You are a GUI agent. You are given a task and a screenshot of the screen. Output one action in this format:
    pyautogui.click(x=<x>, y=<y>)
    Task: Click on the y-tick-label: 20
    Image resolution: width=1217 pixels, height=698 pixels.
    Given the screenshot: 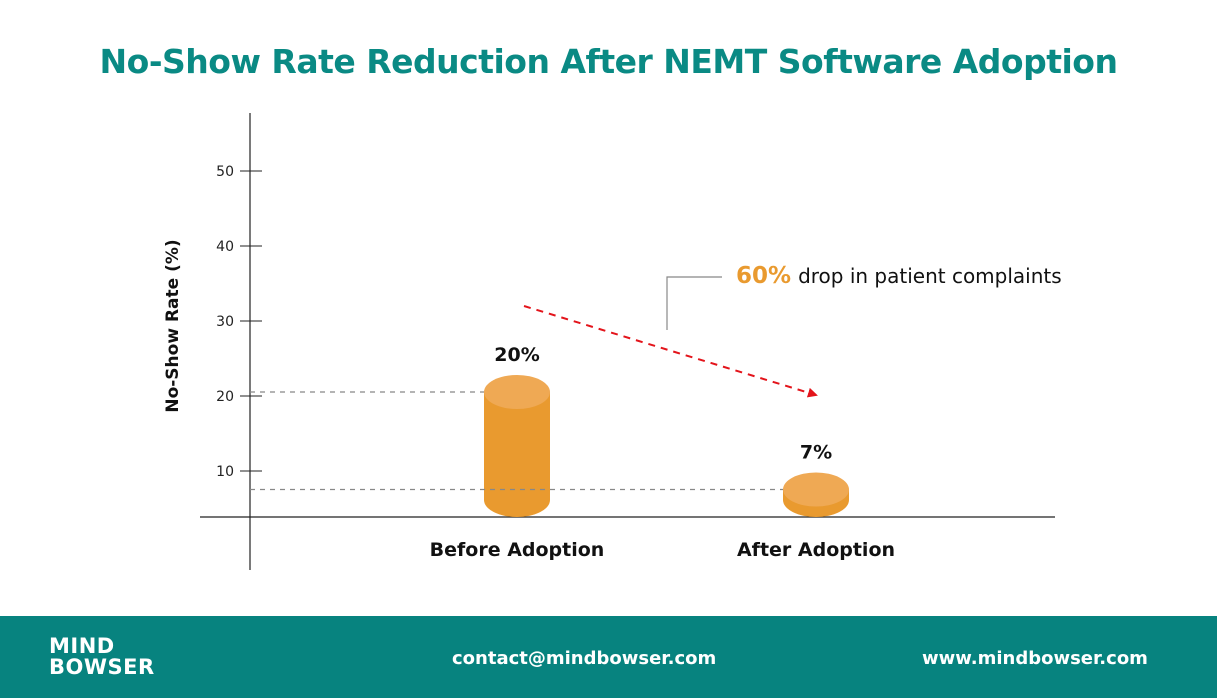 What is the action you would take?
    pyautogui.click(x=225, y=397)
    